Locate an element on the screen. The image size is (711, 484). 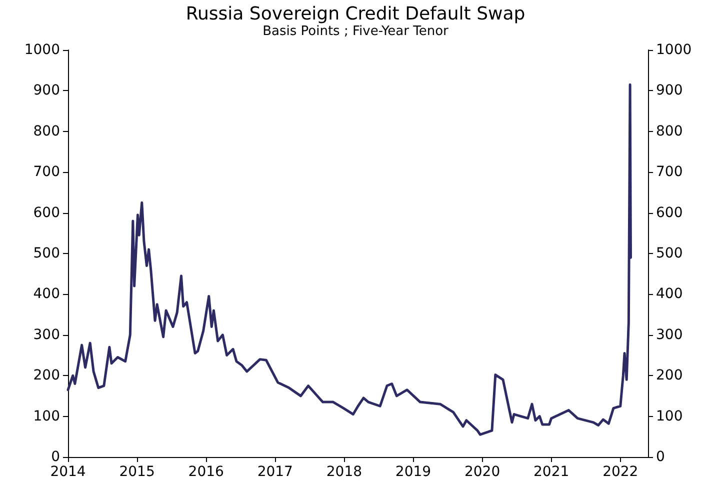
y2-tick-label: 400 is located at coordinates (669, 294).